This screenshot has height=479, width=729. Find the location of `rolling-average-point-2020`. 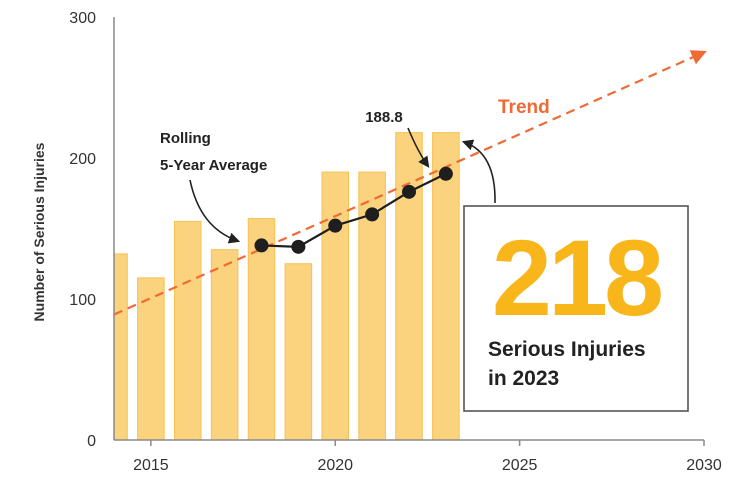

rolling-average-point-2020 is located at coordinates (335, 225).